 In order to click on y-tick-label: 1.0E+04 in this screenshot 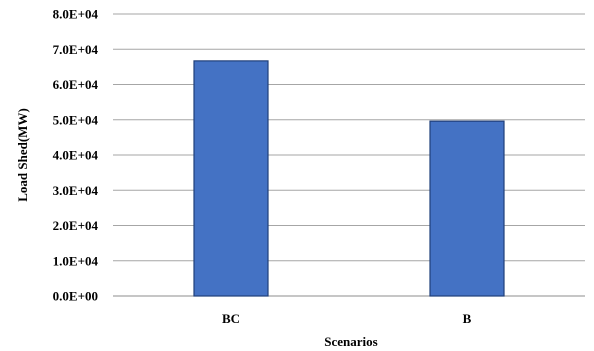, I will do `click(76, 260)`.